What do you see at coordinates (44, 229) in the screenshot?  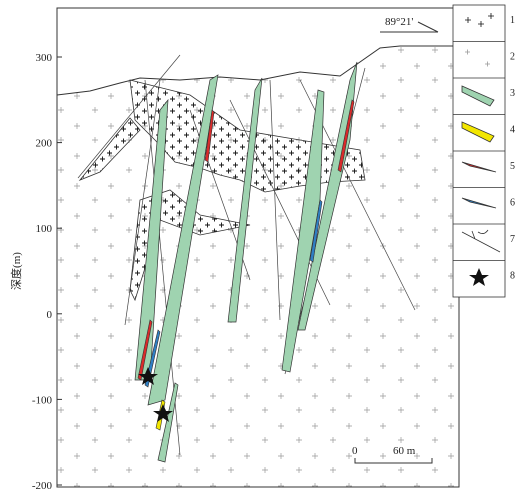 I see `tick-label: 100` at bounding box center [44, 229].